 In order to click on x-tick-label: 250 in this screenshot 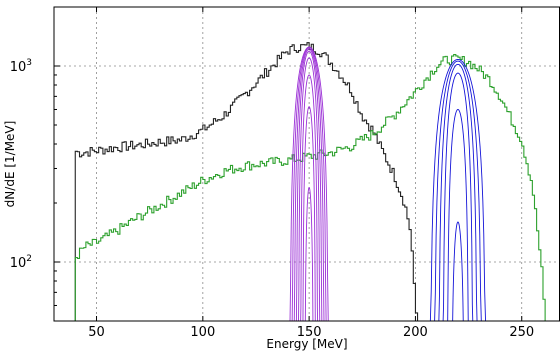, I will do `click(521, 332)`.